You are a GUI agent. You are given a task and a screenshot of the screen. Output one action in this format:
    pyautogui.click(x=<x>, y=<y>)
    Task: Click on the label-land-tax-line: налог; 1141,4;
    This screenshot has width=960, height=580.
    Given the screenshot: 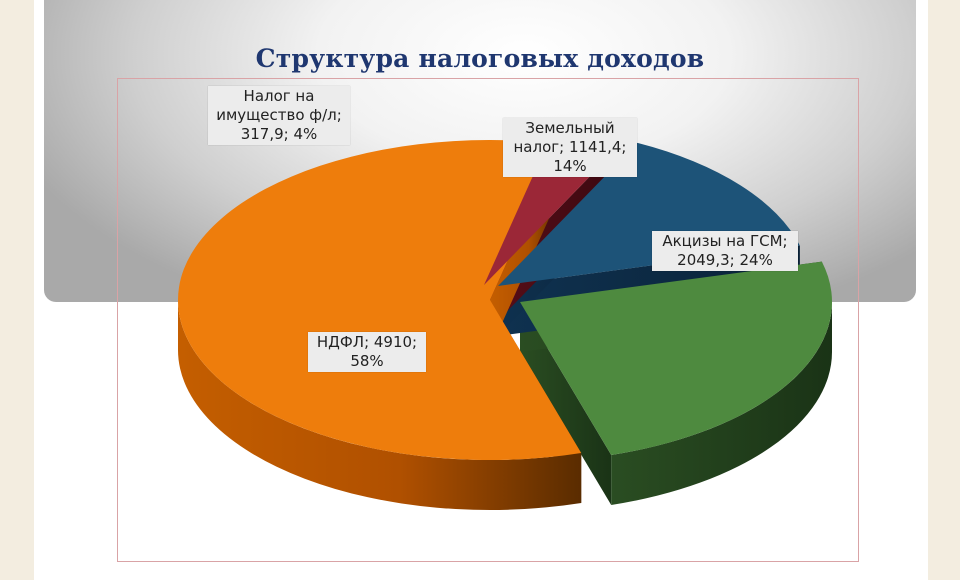 What is the action you would take?
    pyautogui.click(x=570, y=147)
    